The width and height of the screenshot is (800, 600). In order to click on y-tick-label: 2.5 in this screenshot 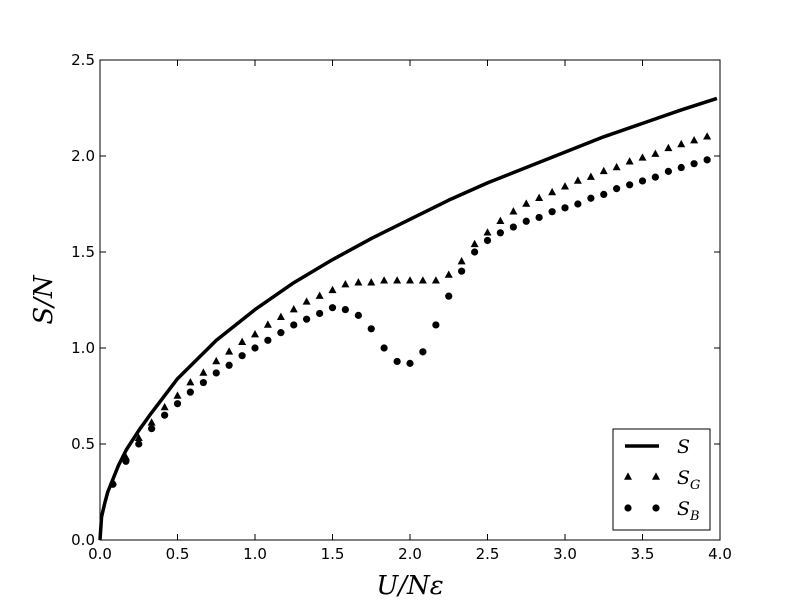, I will do `click(83, 60)`.